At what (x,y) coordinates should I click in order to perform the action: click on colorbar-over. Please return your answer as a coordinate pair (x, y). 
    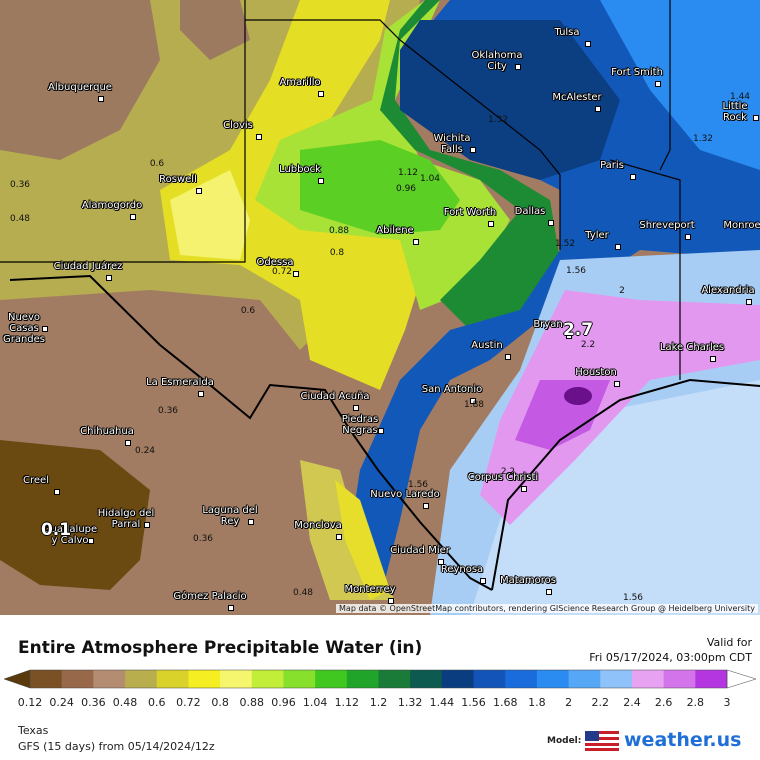
    Looking at the image, I should click on (741, 679).